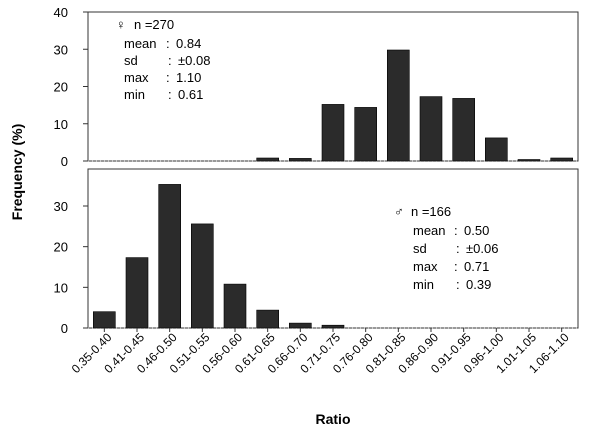  I want to click on x-axis-title: Ratio, so click(333, 419).